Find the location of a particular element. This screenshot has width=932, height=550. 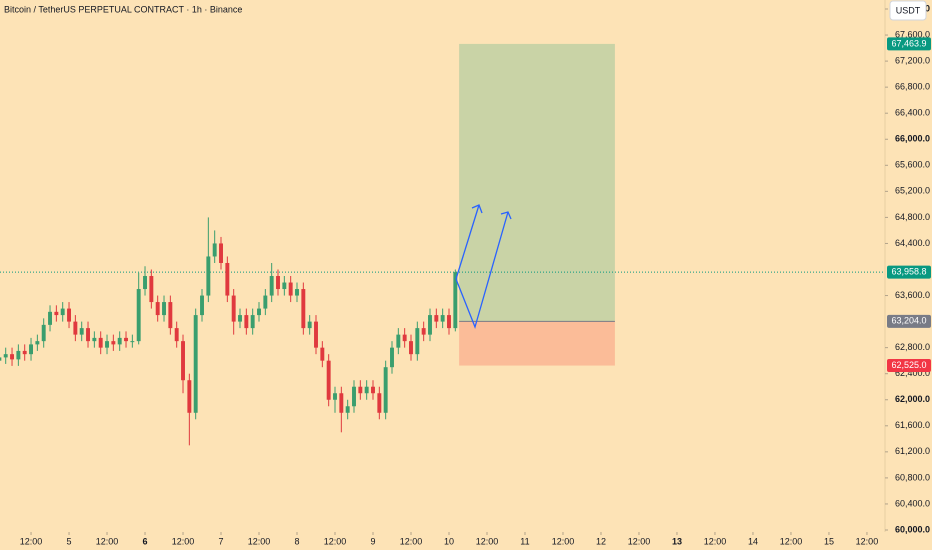

x-tick-label: 11 is located at coordinates (524, 541).